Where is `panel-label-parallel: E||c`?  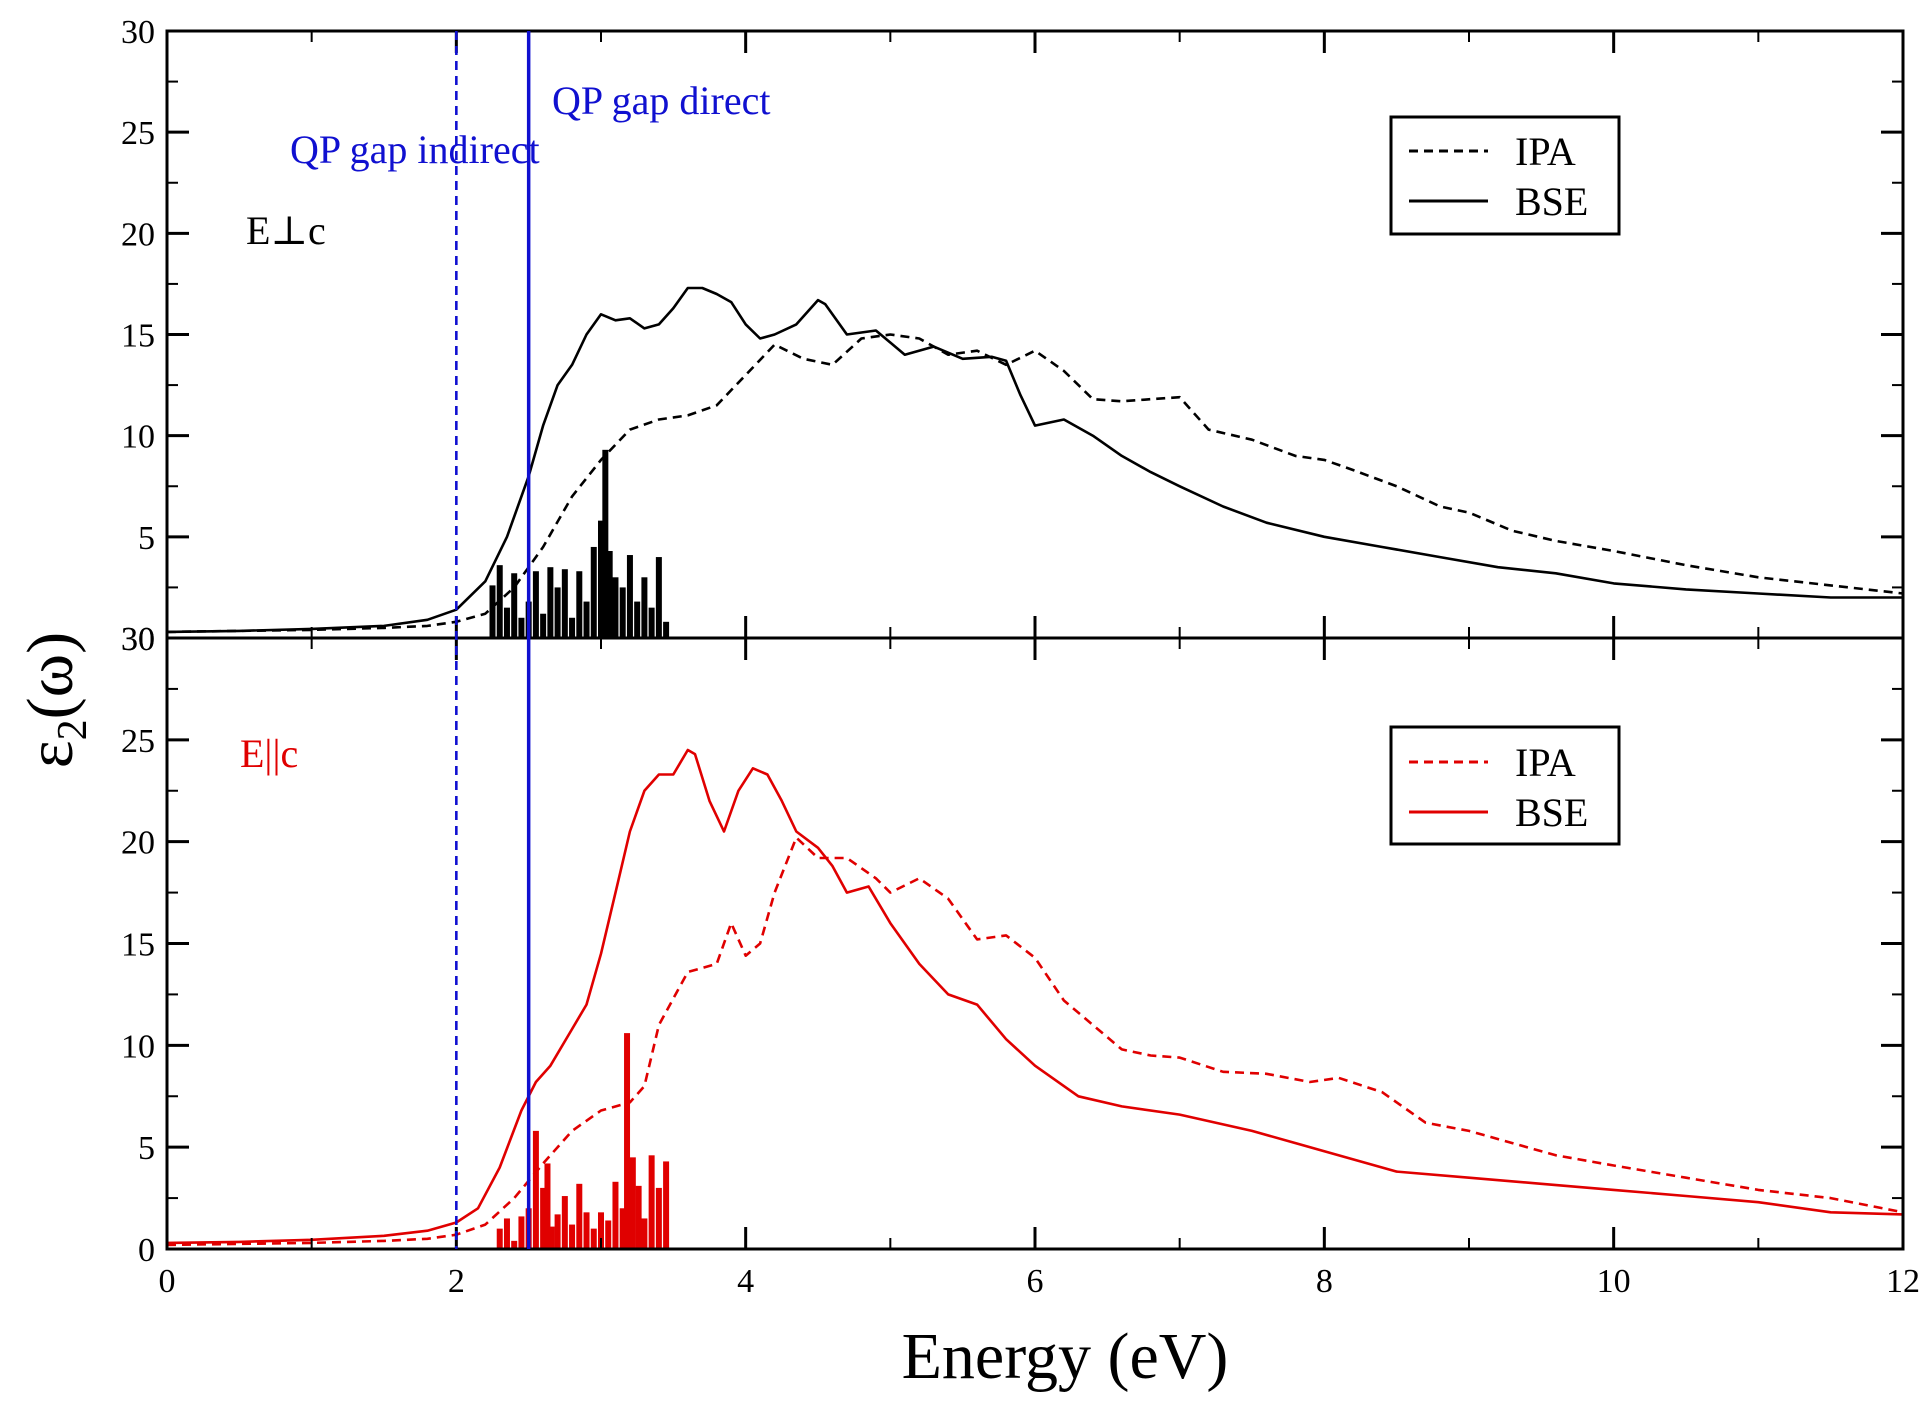
panel-label-parallel: E||c is located at coordinates (269, 753).